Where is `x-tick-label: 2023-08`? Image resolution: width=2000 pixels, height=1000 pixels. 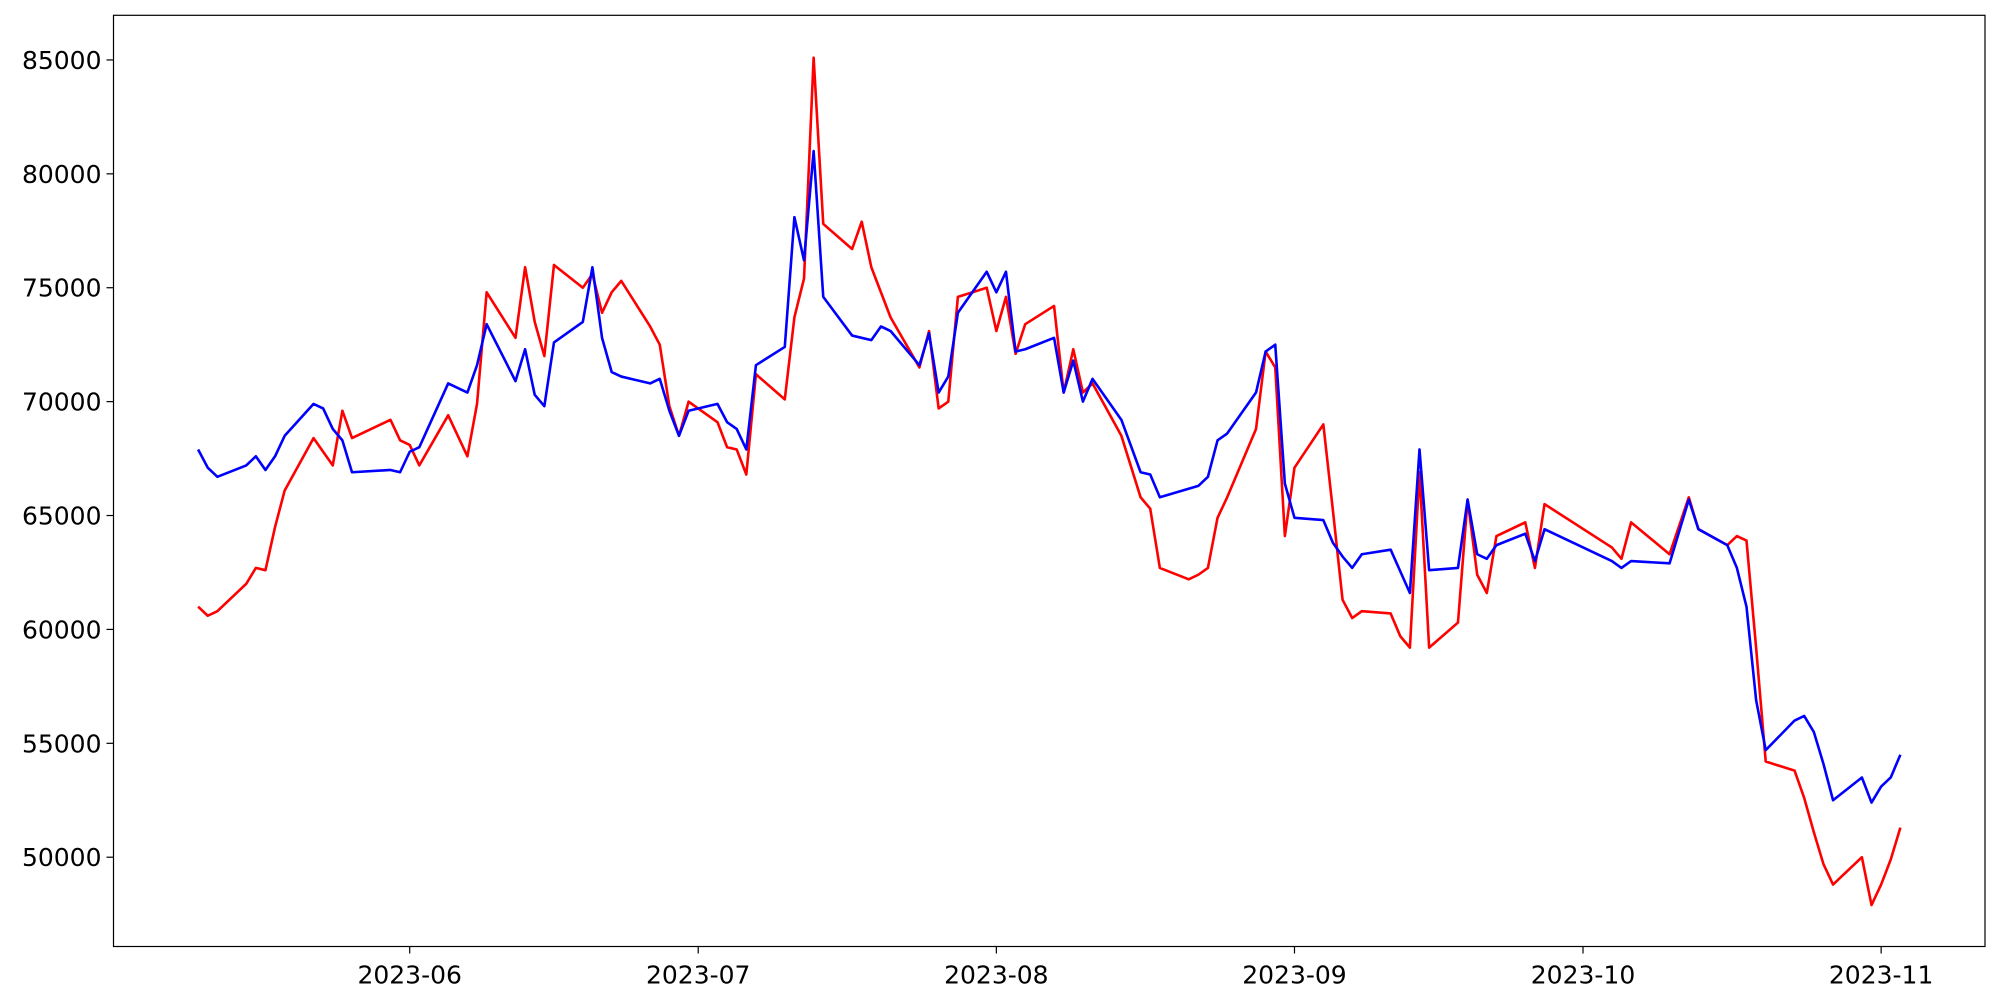
x-tick-label: 2023-08 is located at coordinates (996, 975).